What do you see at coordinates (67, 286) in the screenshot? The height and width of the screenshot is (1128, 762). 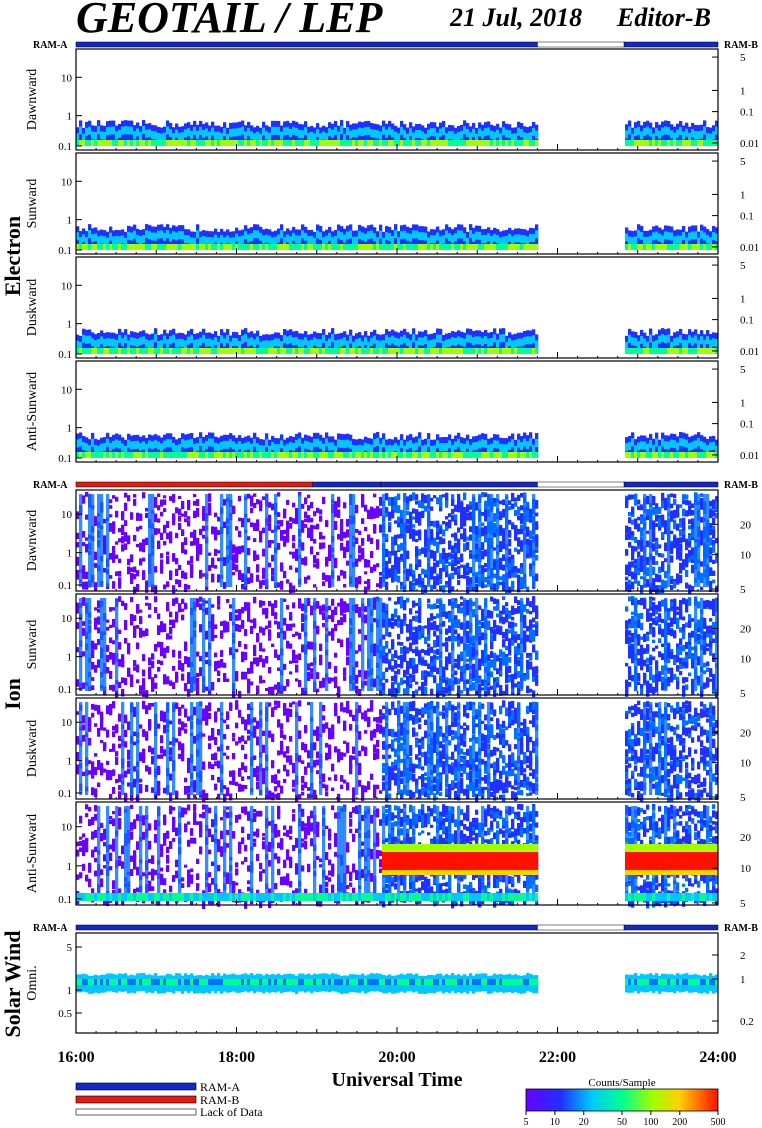 I see `left-tick-label: 10` at bounding box center [67, 286].